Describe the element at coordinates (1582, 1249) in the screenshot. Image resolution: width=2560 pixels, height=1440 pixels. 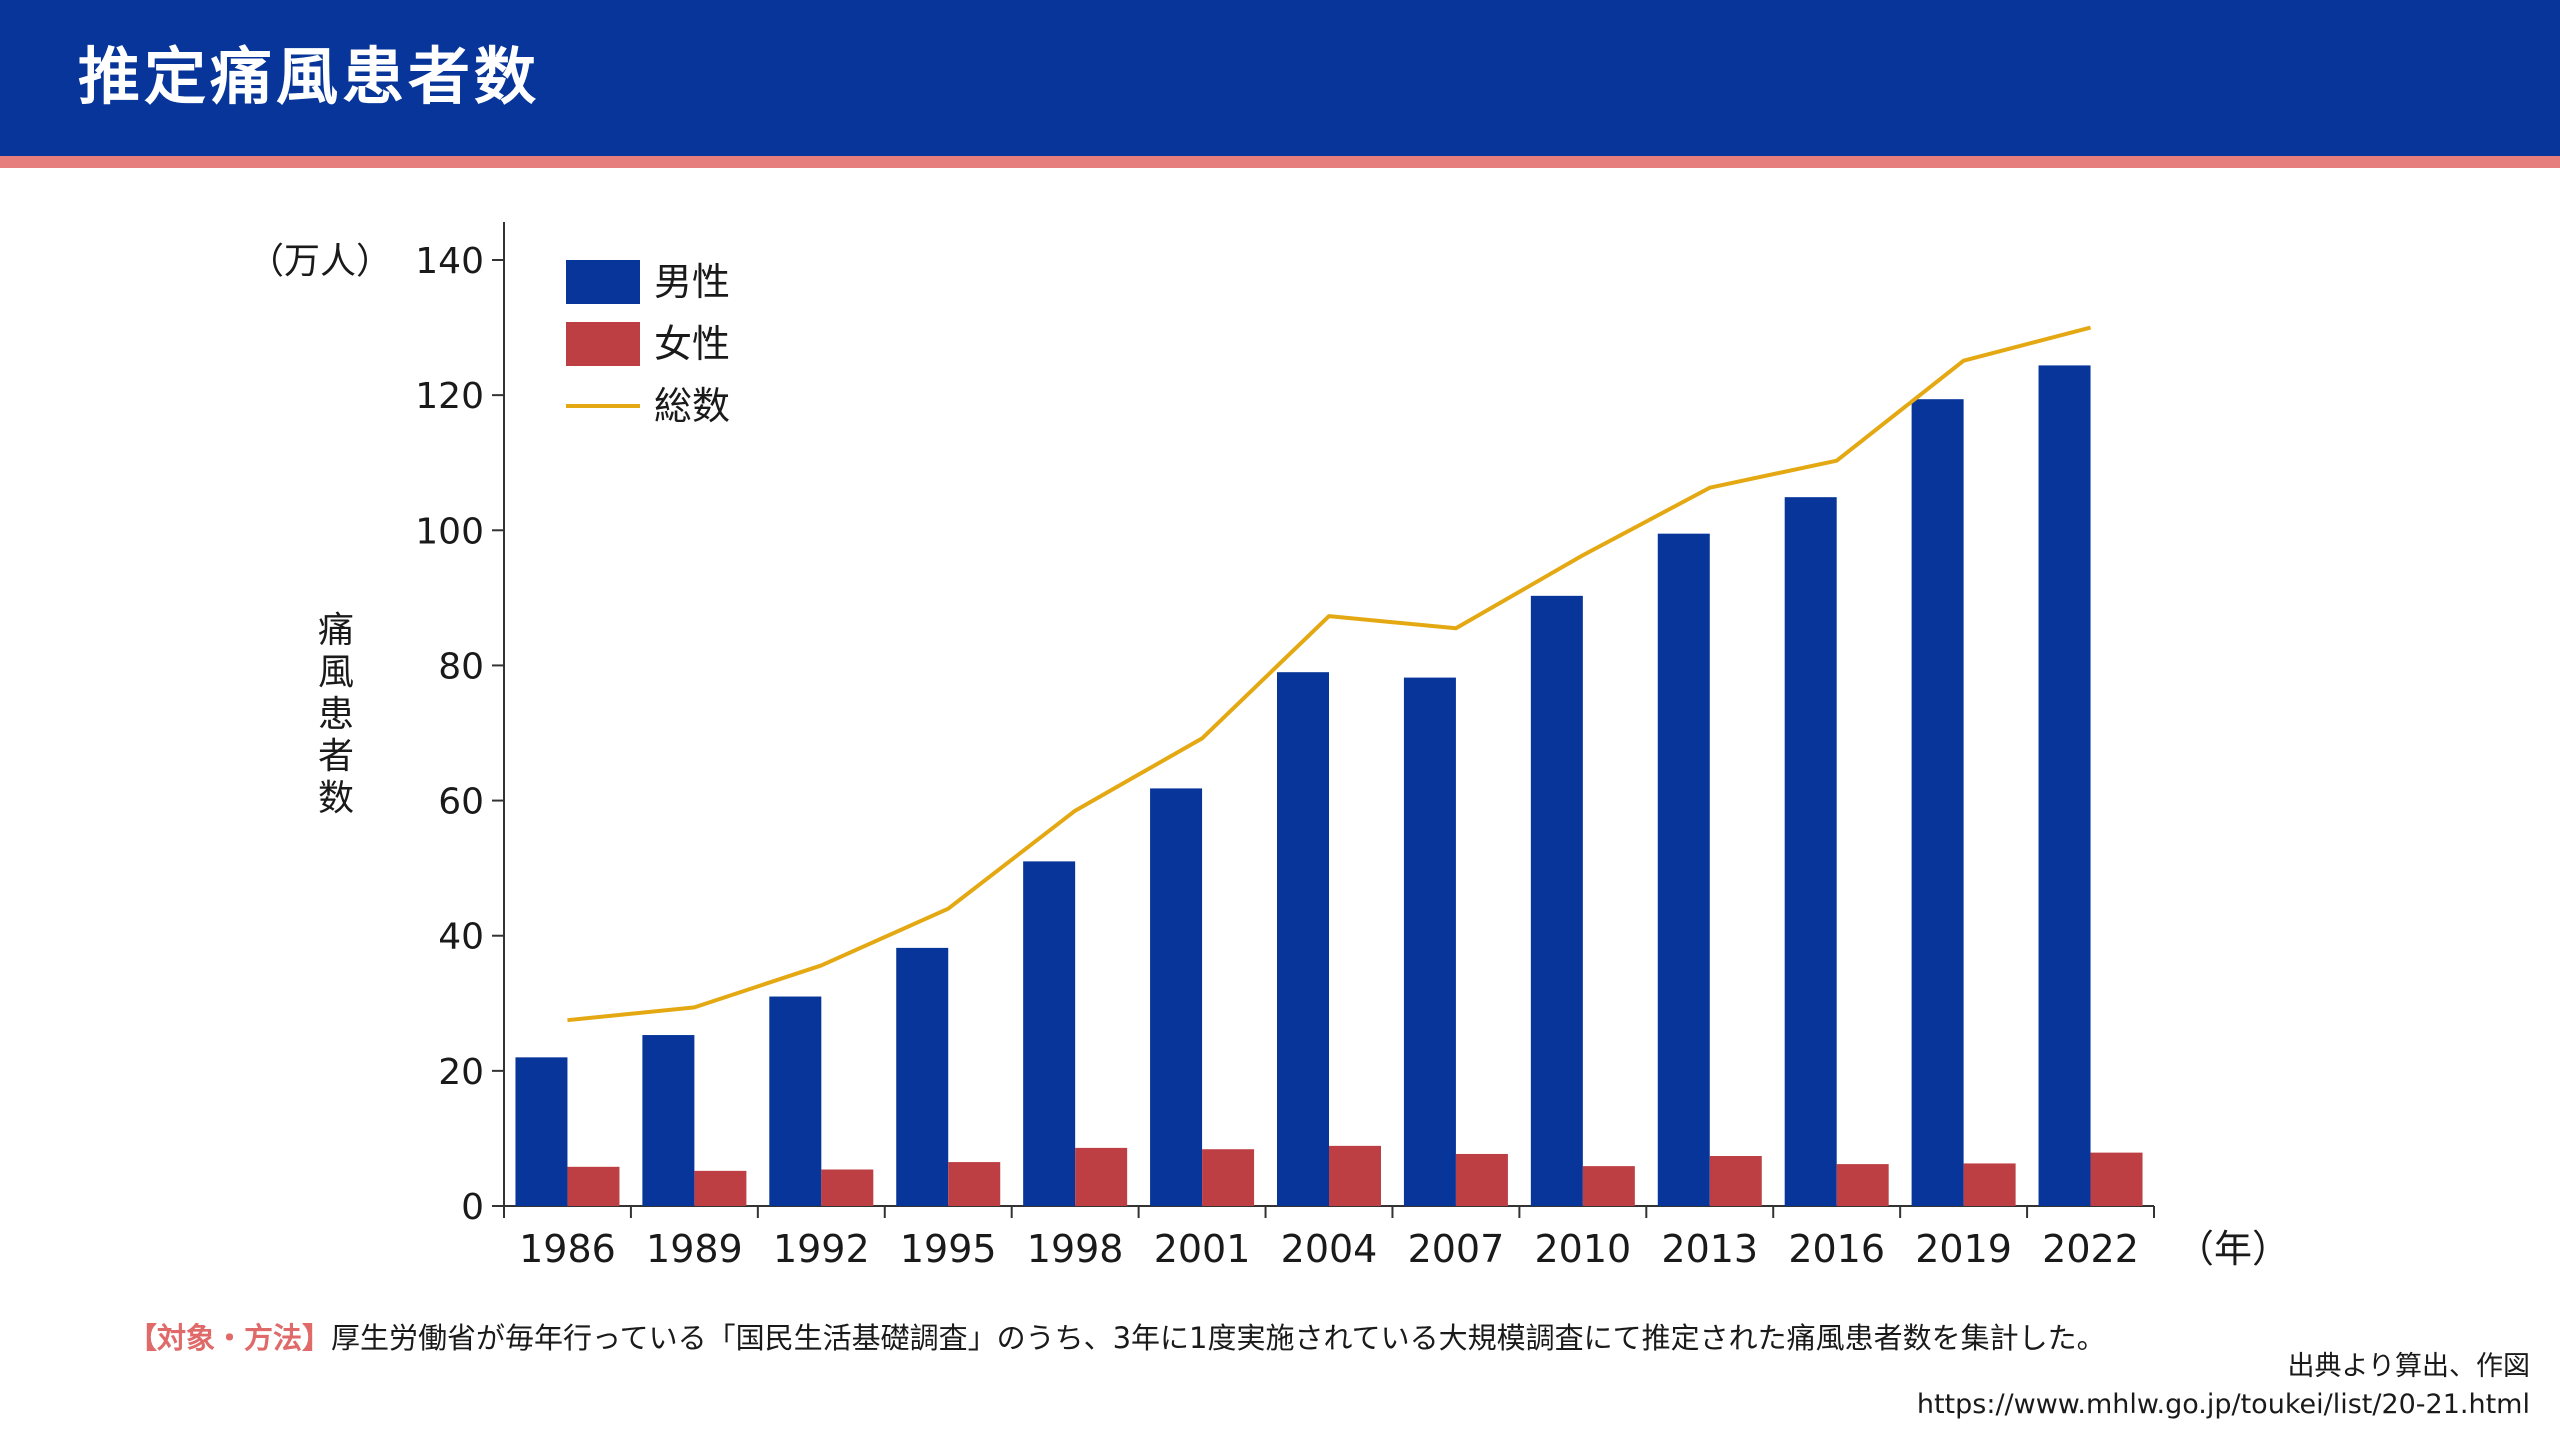
I see `x-tick-label: 2010` at that location.